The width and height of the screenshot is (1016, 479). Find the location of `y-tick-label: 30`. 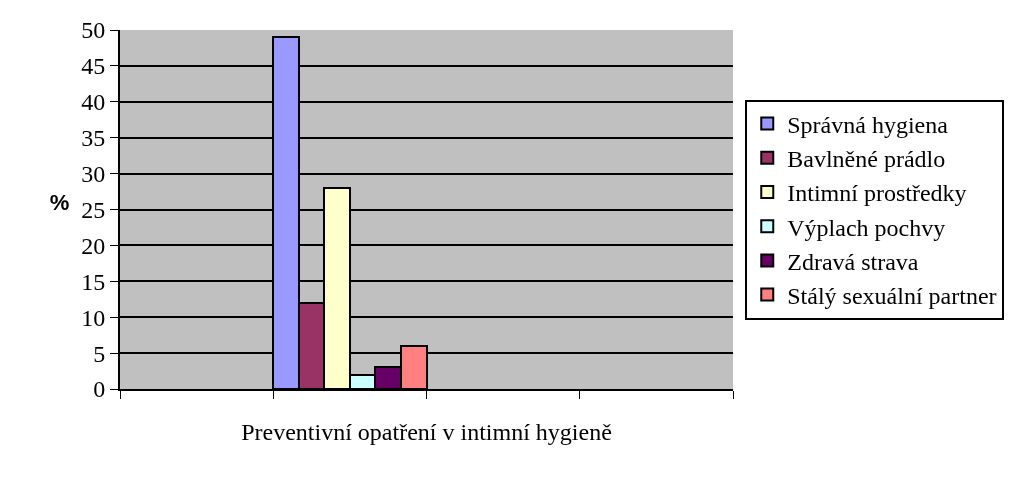

y-tick-label: 30 is located at coordinates (93, 174).